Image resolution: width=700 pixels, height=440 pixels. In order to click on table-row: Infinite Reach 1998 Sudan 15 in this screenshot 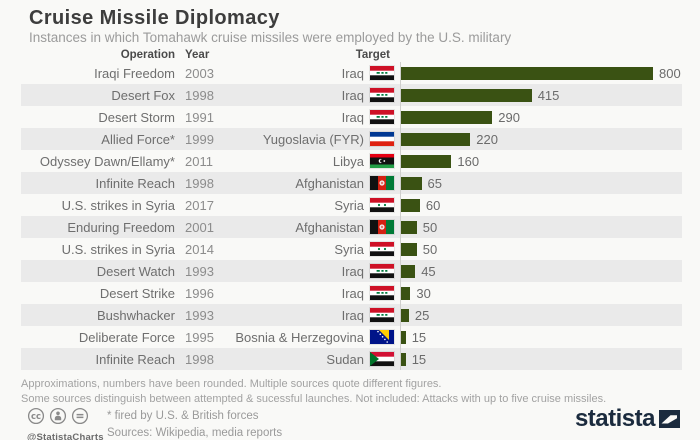, I will do `click(351, 359)`.